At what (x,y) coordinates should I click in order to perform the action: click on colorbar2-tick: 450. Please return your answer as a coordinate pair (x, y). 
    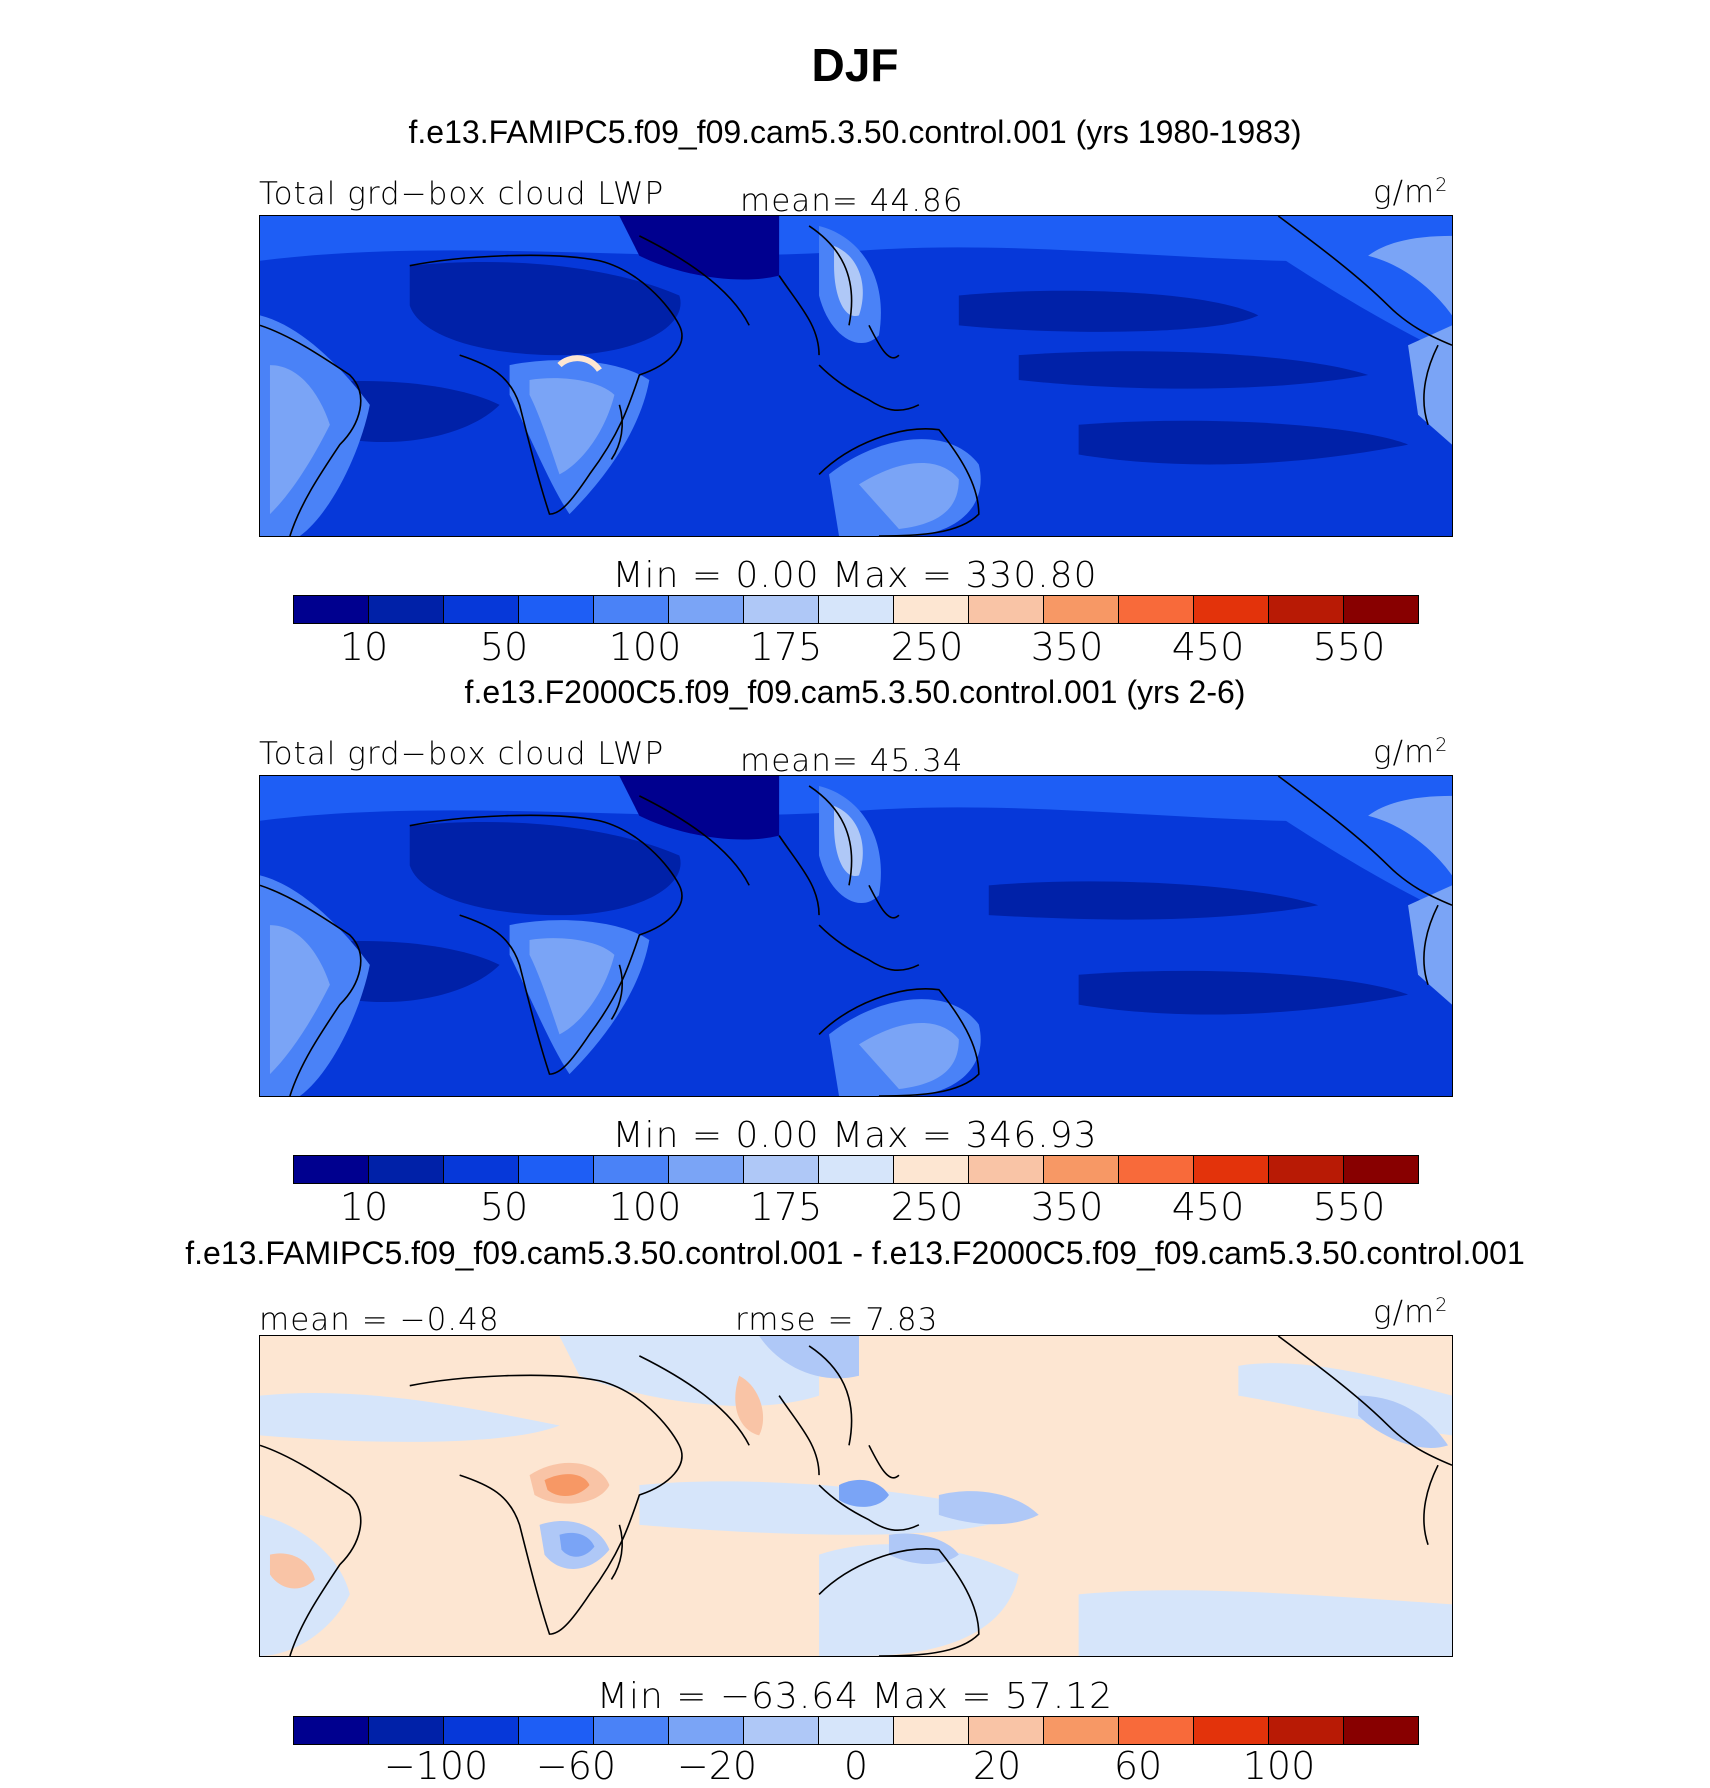
    Looking at the image, I should click on (1208, 1207).